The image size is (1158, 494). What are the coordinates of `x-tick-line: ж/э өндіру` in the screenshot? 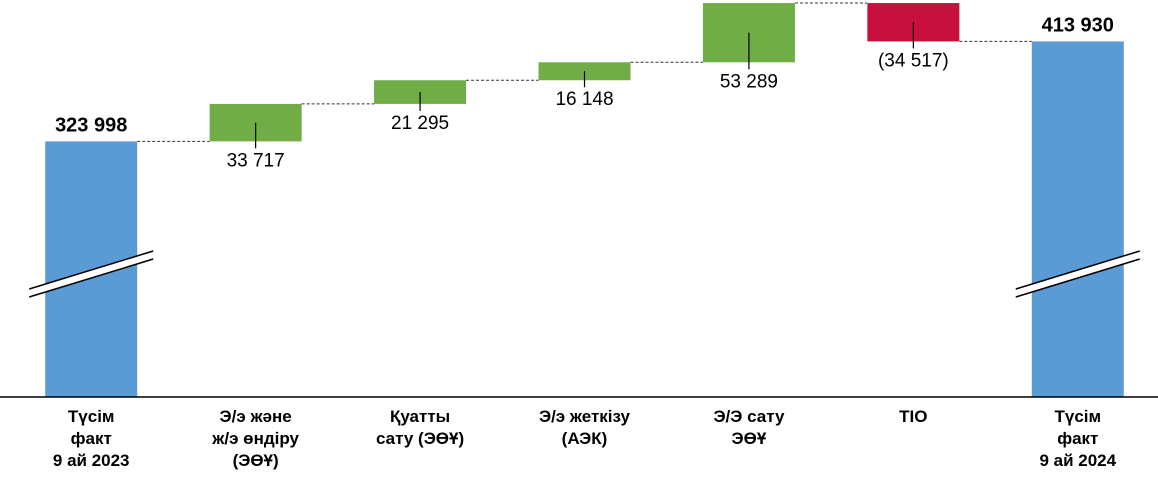 It's located at (255, 438).